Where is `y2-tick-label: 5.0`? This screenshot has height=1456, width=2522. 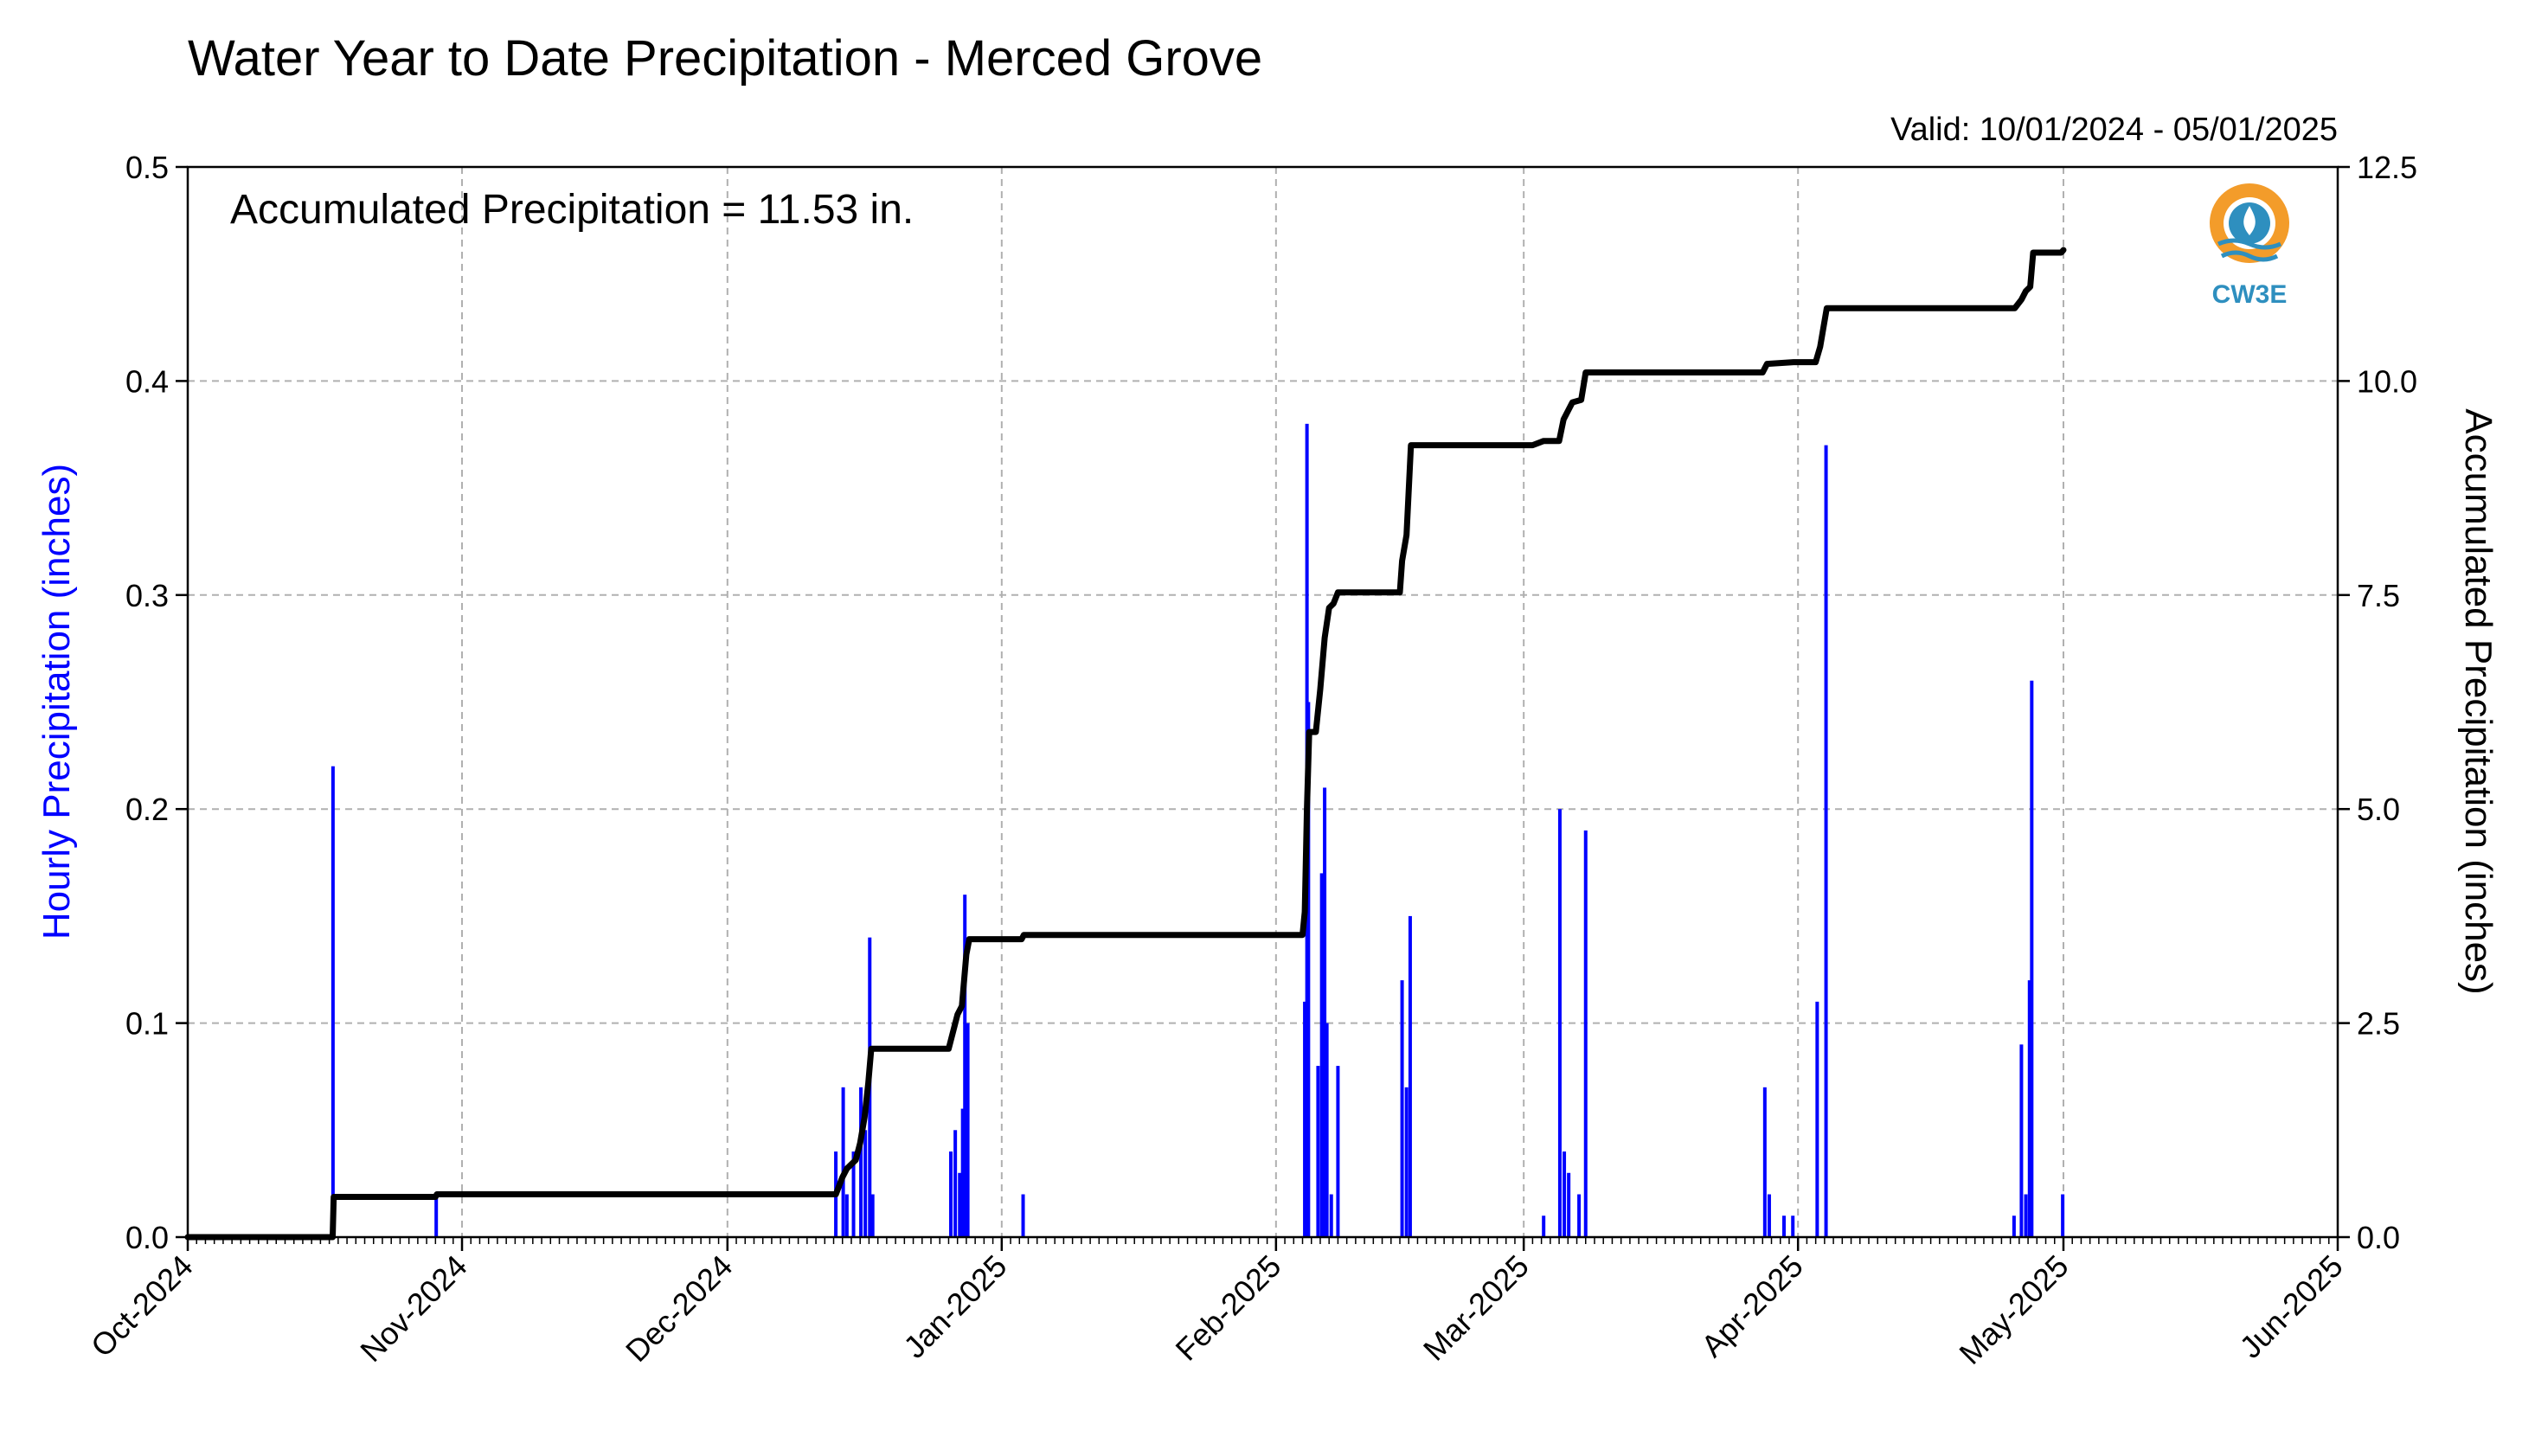
y2-tick-label: 5.0 is located at coordinates (2378, 809).